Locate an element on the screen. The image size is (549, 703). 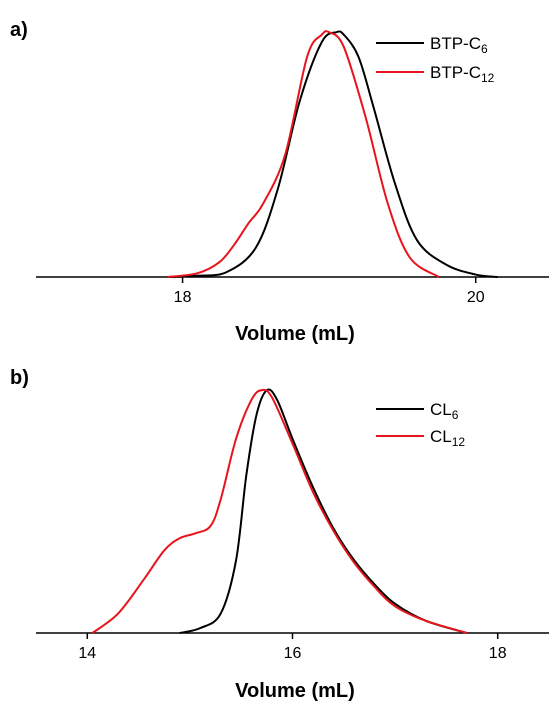
panel-b-legend-label-1: CL12 is located at coordinates (447, 438).